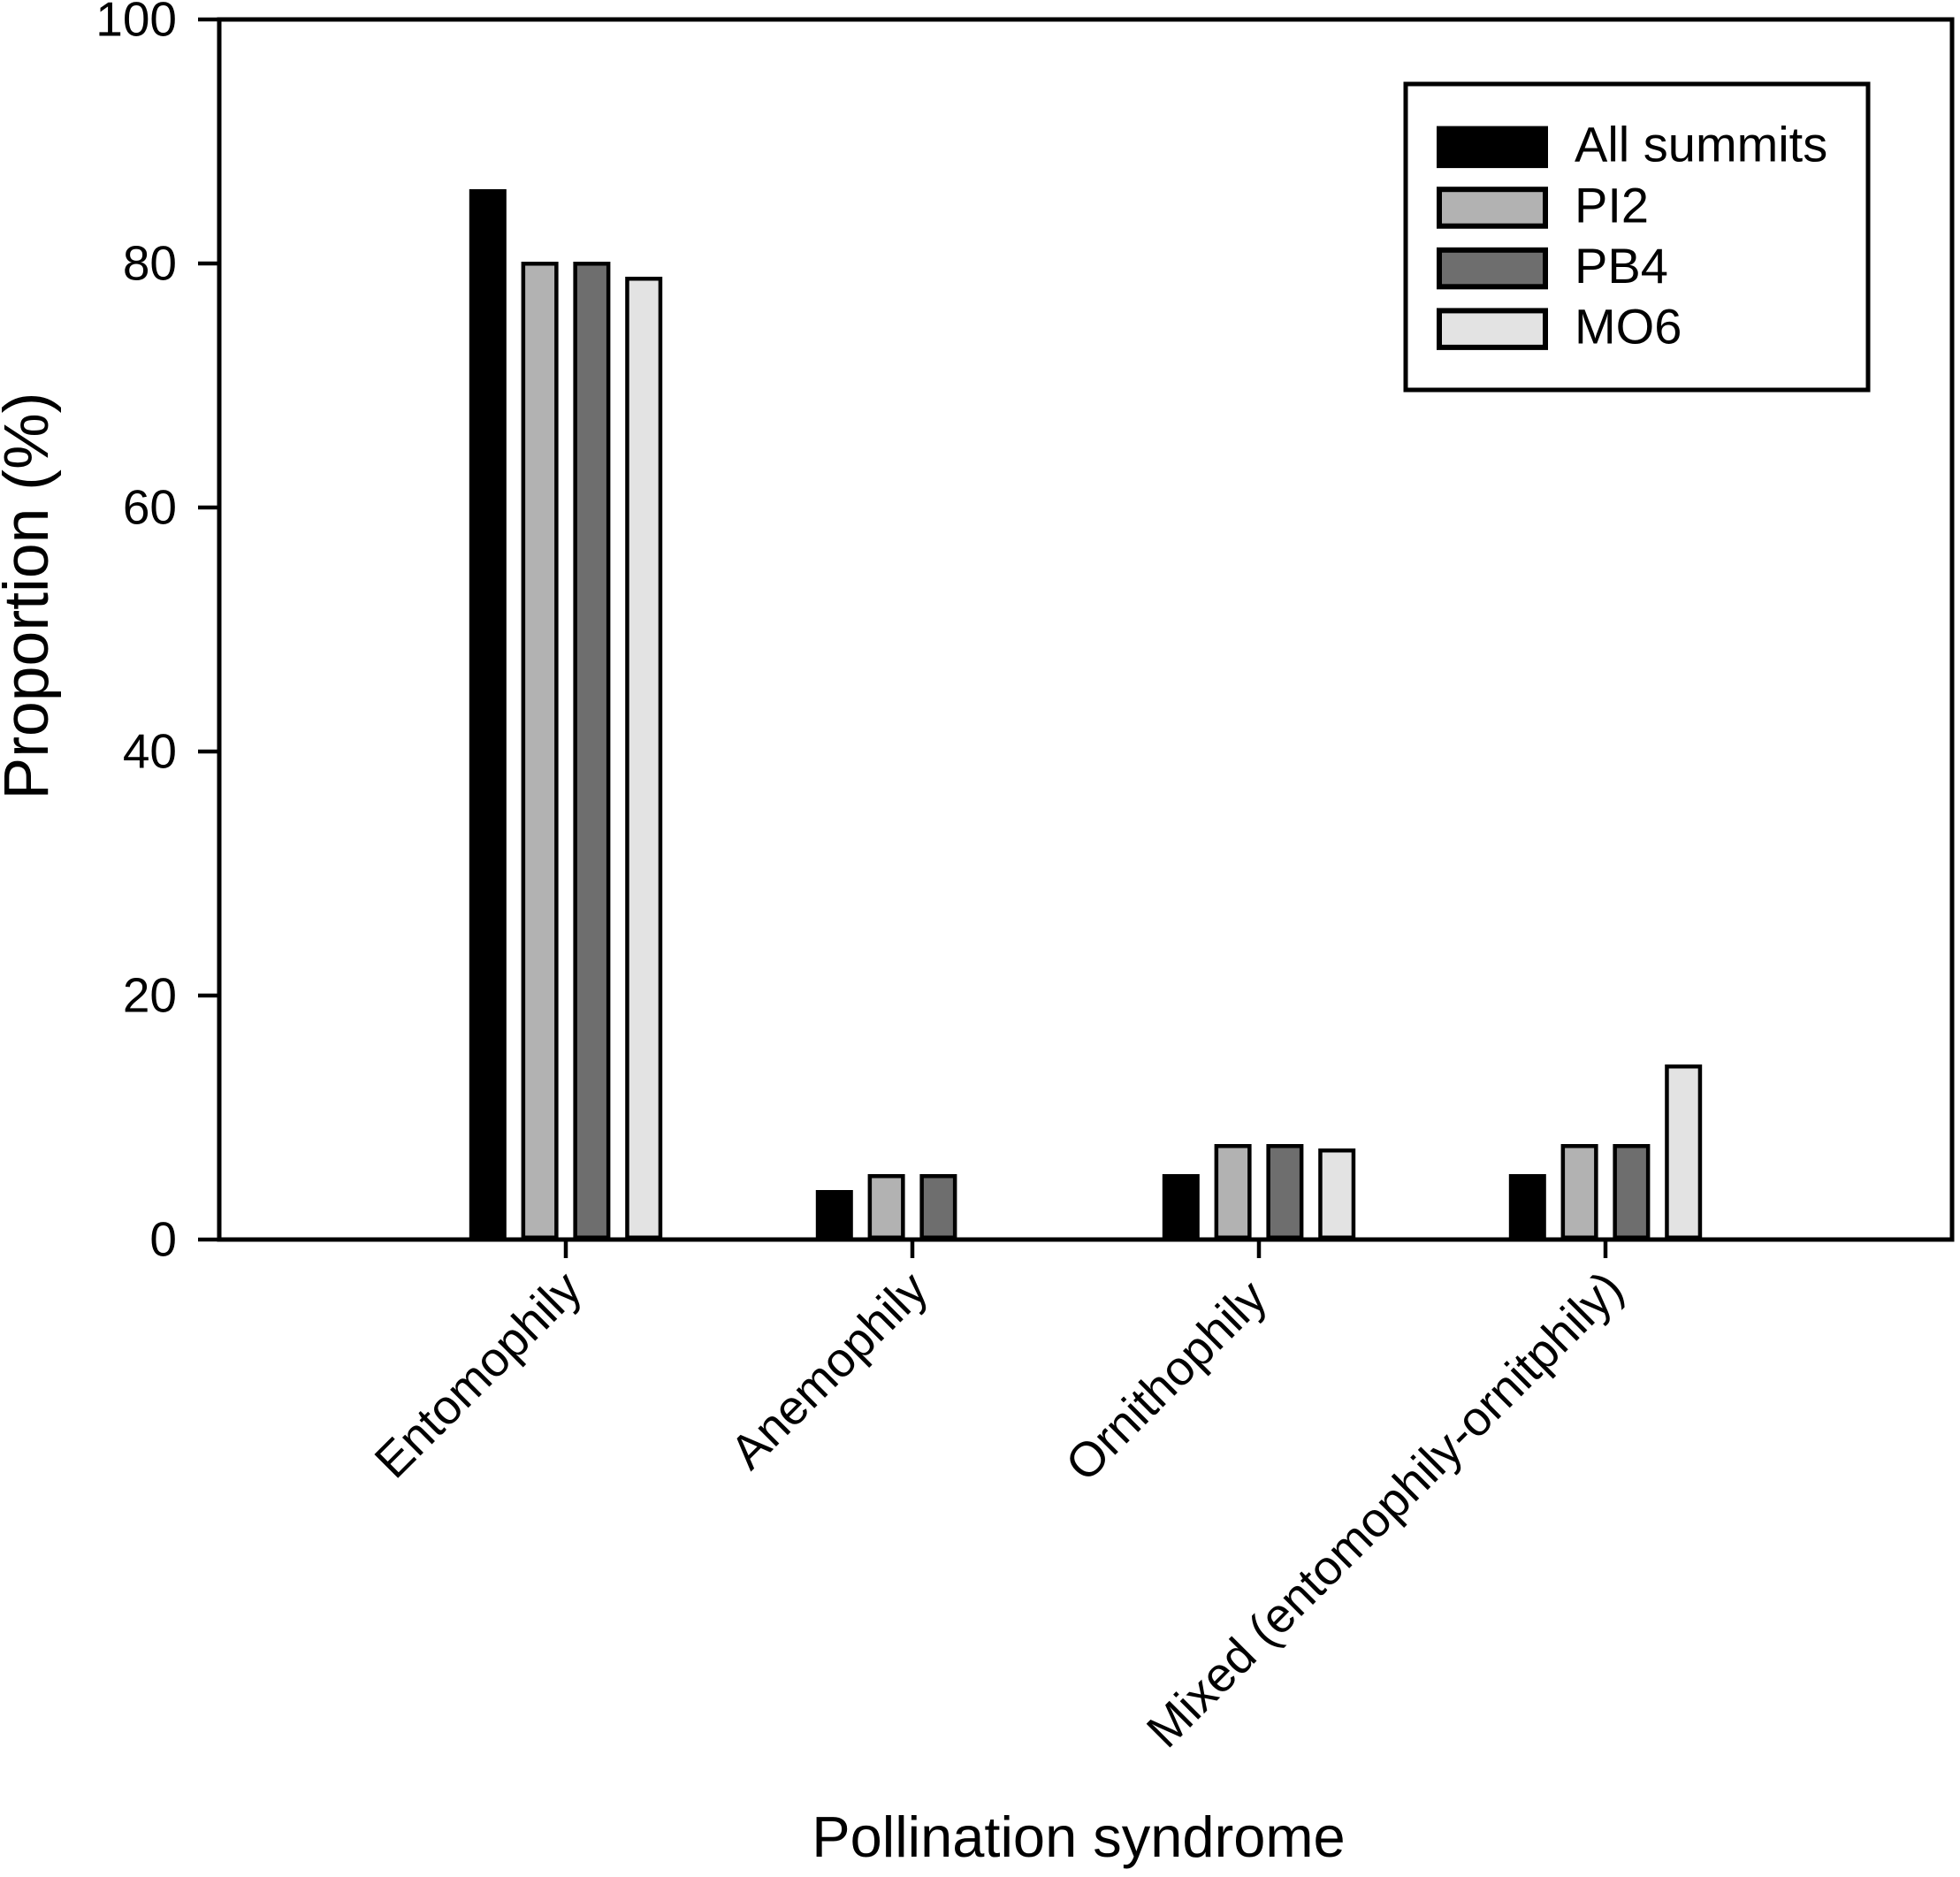 This screenshot has width=1960, height=1877. I want to click on svg-text: 80, so click(150, 263).